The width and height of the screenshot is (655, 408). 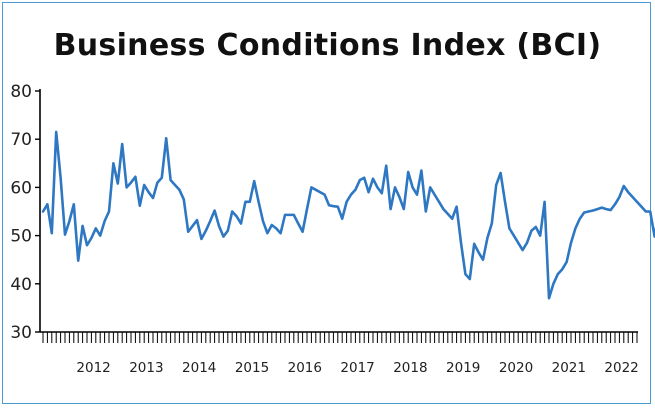 What do you see at coordinates (305, 368) in the screenshot?
I see `year-label-2016: 2016` at bounding box center [305, 368].